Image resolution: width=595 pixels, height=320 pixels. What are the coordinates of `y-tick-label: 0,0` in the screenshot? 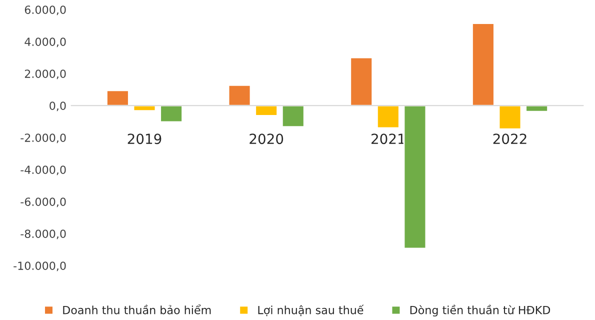 It's located at (58, 107).